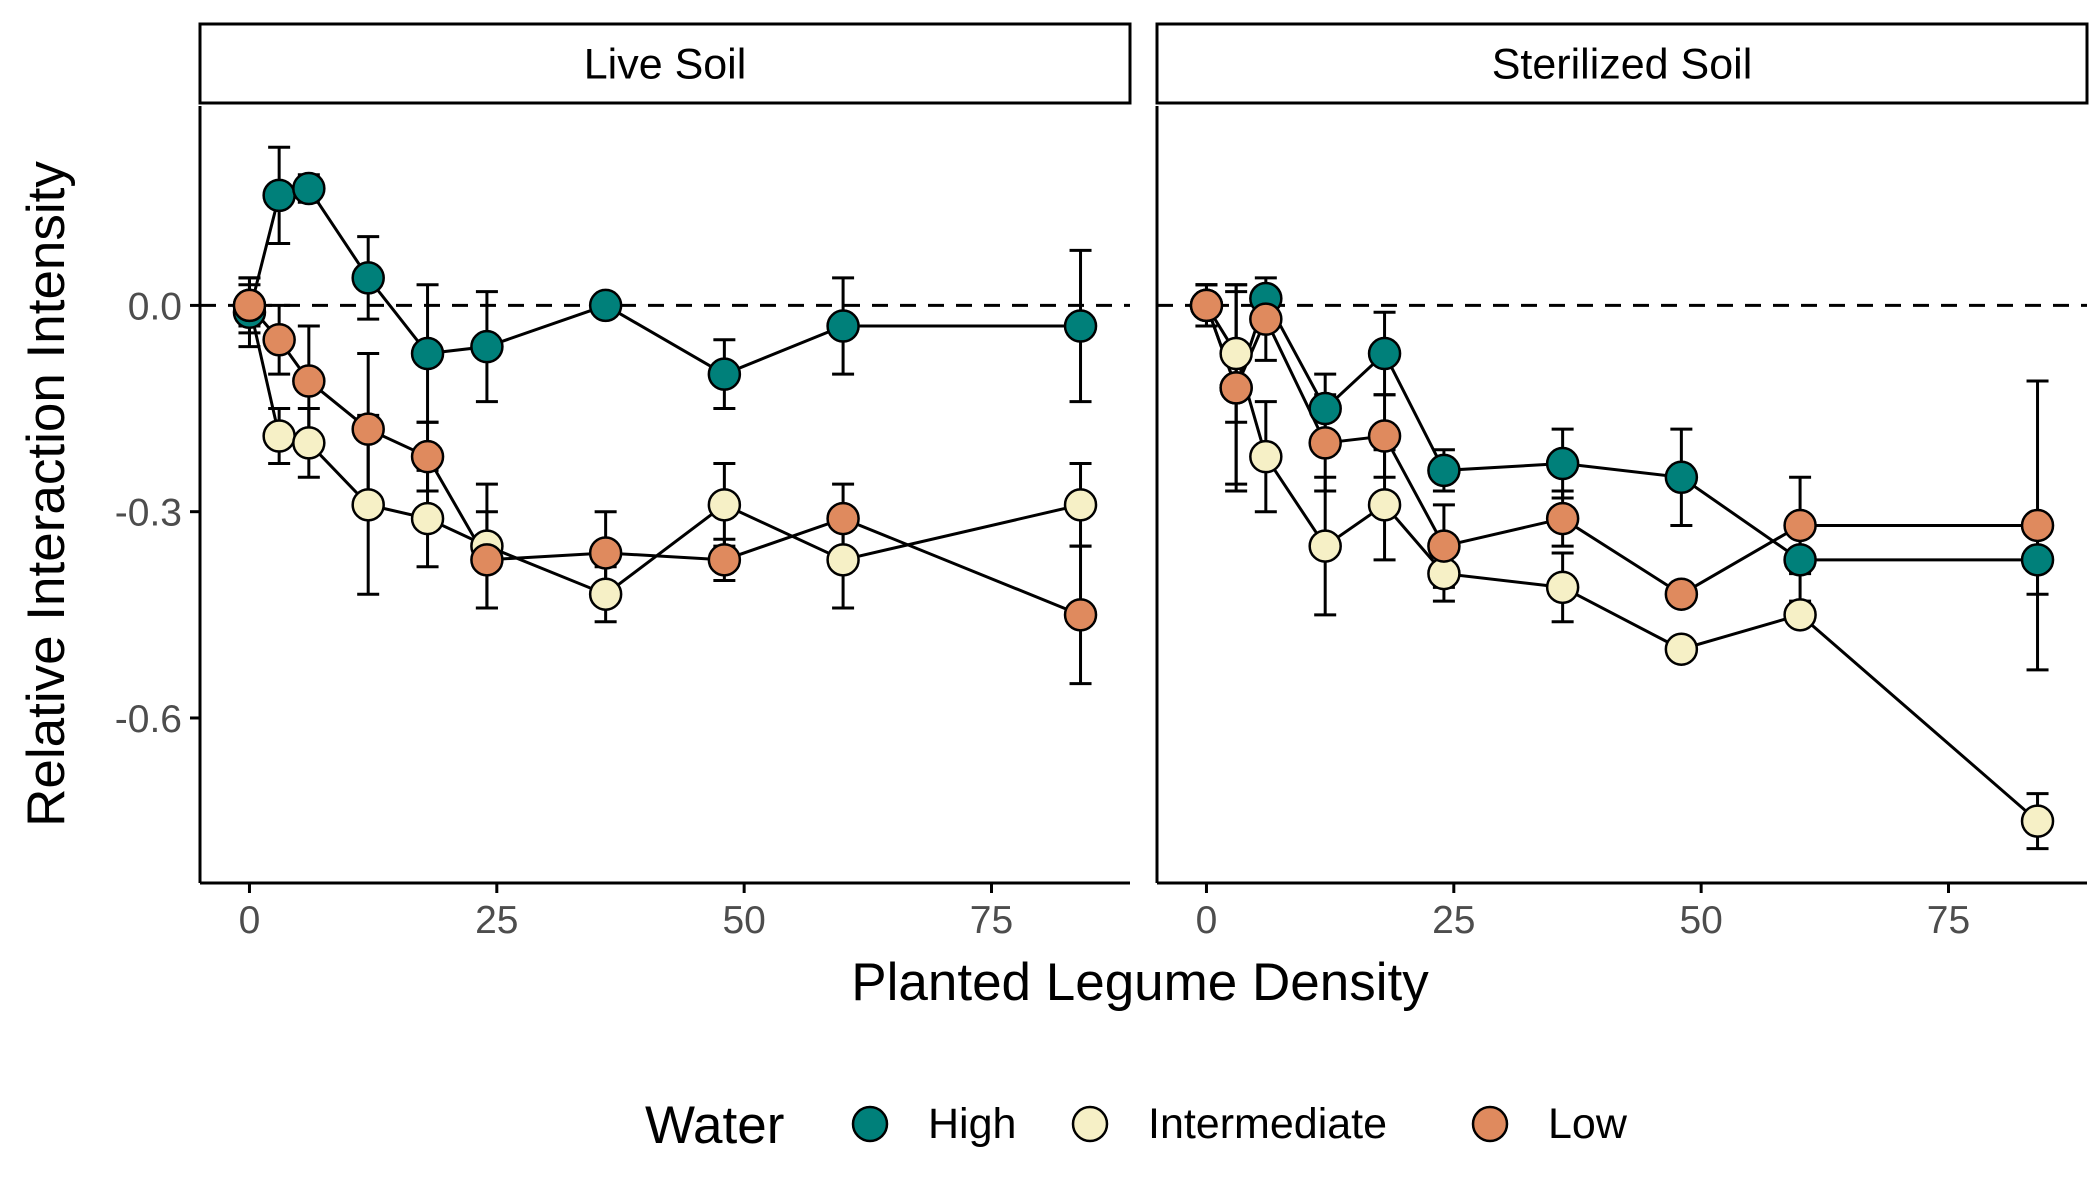 The width and height of the screenshot is (2100, 1200). What do you see at coordinates (1090, 1124) in the screenshot?
I see `legend-marker-intermediate` at bounding box center [1090, 1124].